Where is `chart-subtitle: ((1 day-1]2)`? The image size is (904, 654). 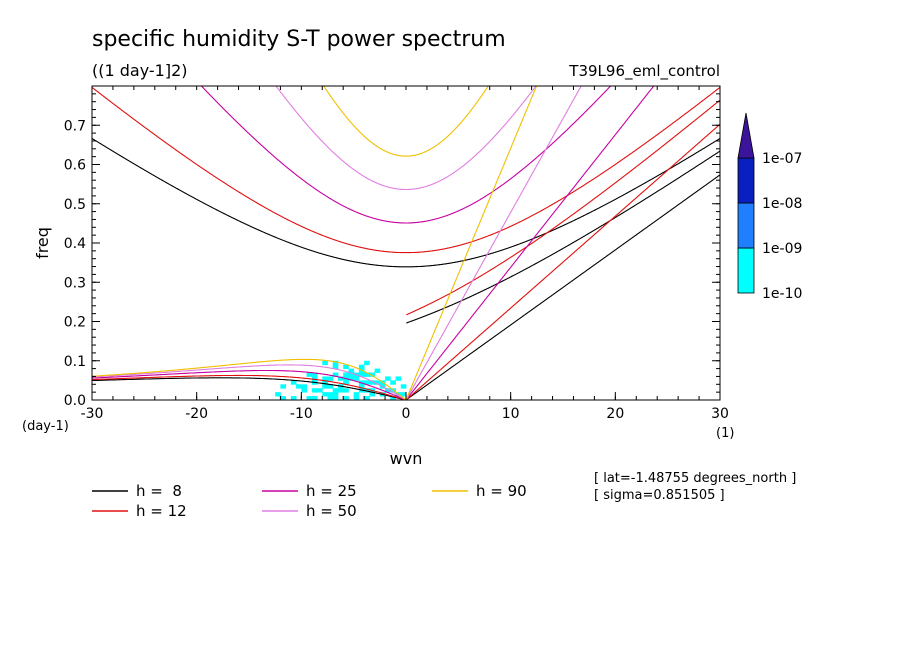
chart-subtitle: ((1 day-1]2) is located at coordinates (140, 70).